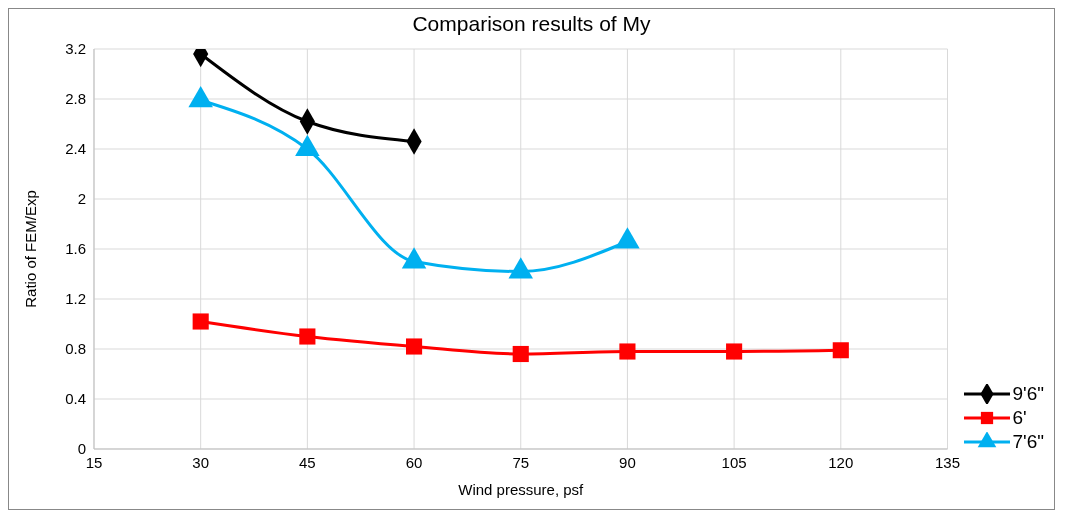 Image resolution: width=1065 pixels, height=525 pixels. I want to click on chart-title: Comparison results of My, so click(531, 24).